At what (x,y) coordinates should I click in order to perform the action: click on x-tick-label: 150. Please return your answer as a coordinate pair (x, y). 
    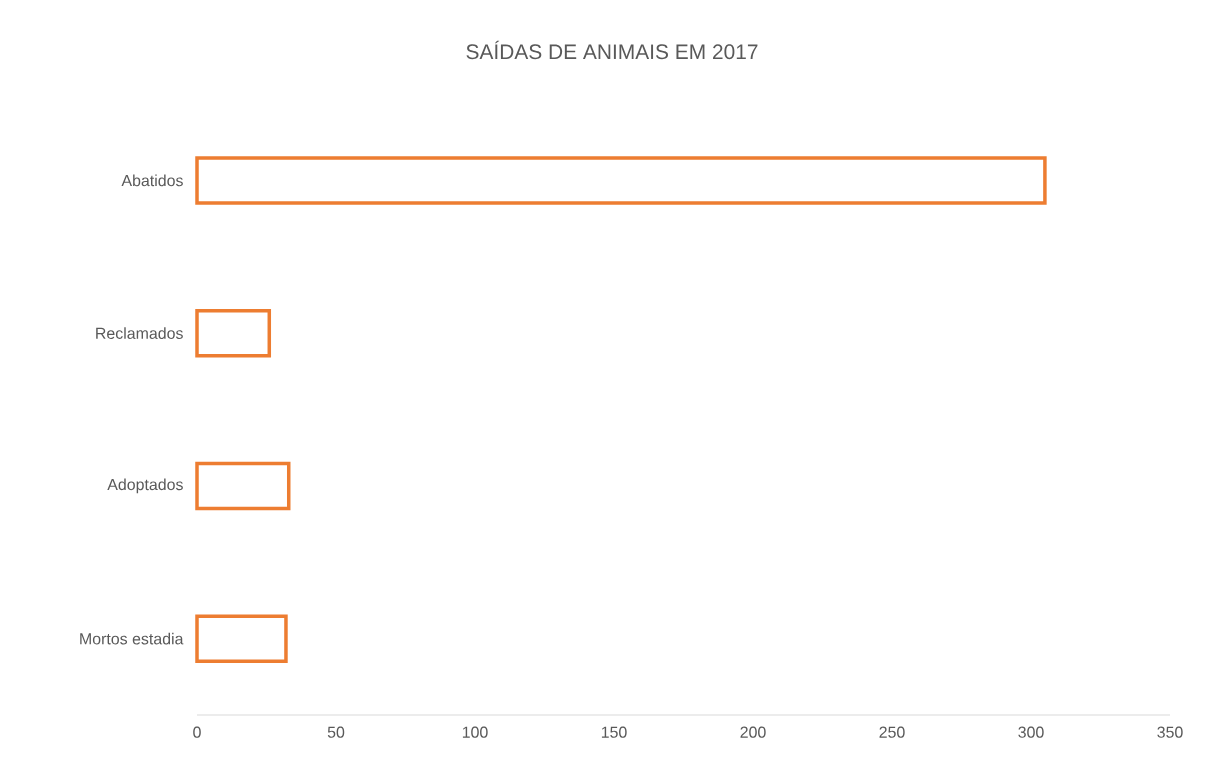
    Looking at the image, I should click on (614, 732).